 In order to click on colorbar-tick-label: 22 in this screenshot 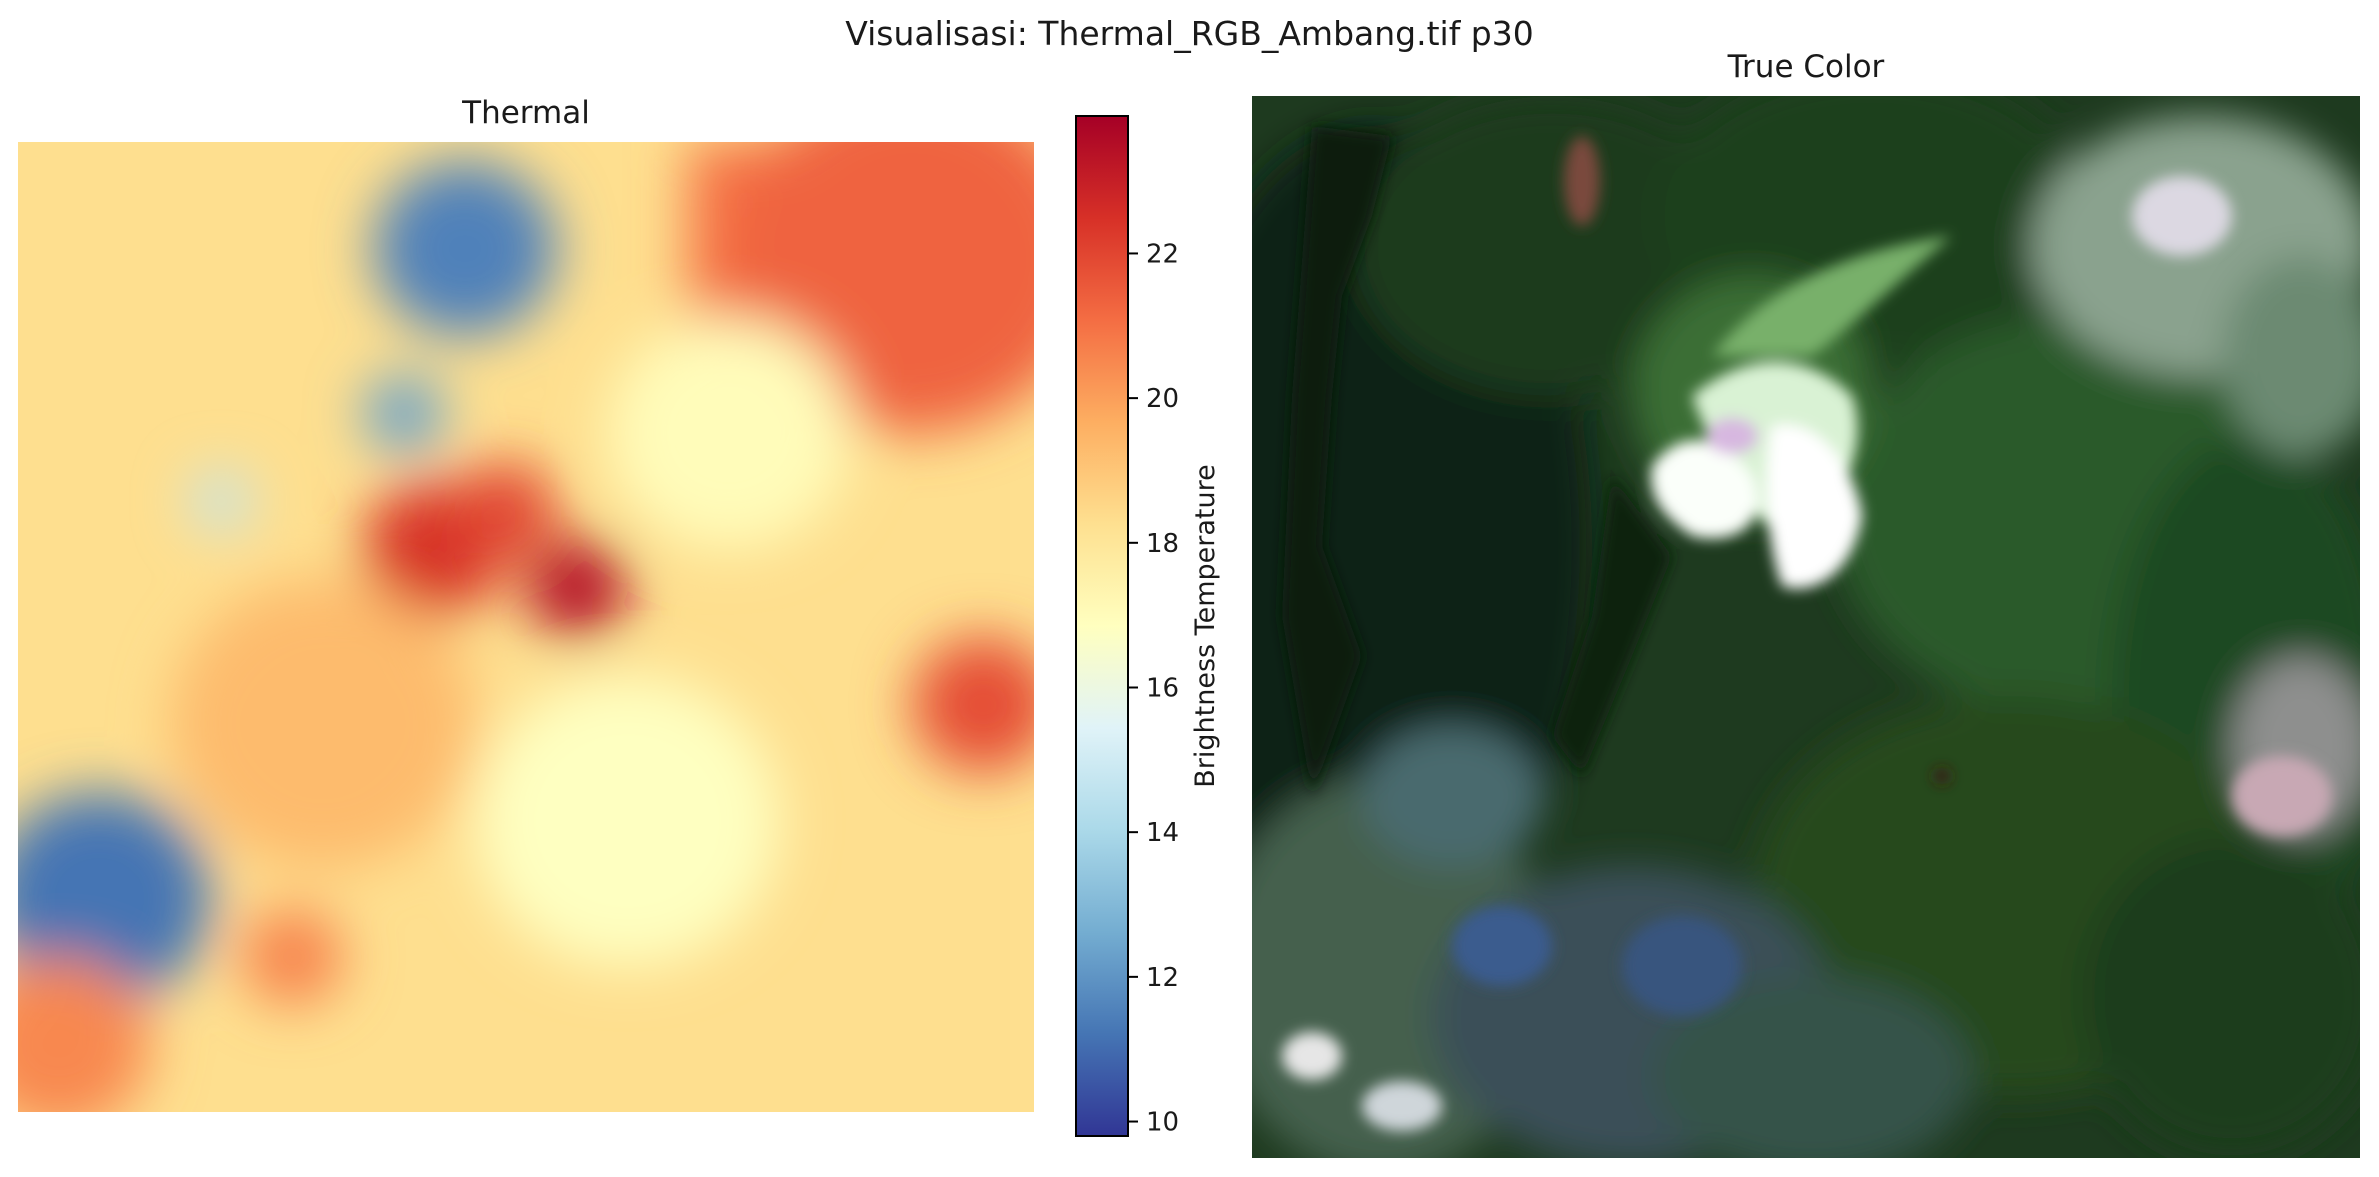, I will do `click(1162, 254)`.